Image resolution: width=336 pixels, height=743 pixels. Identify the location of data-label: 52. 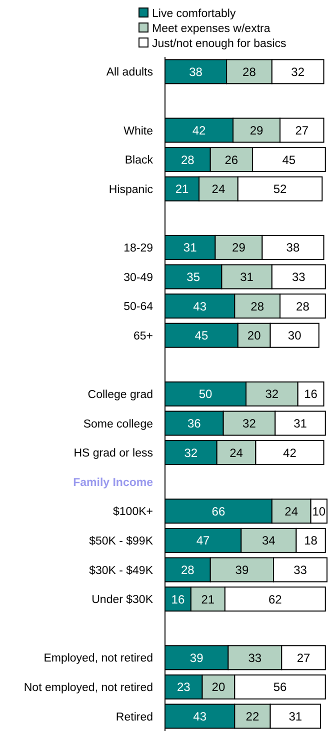
(280, 189).